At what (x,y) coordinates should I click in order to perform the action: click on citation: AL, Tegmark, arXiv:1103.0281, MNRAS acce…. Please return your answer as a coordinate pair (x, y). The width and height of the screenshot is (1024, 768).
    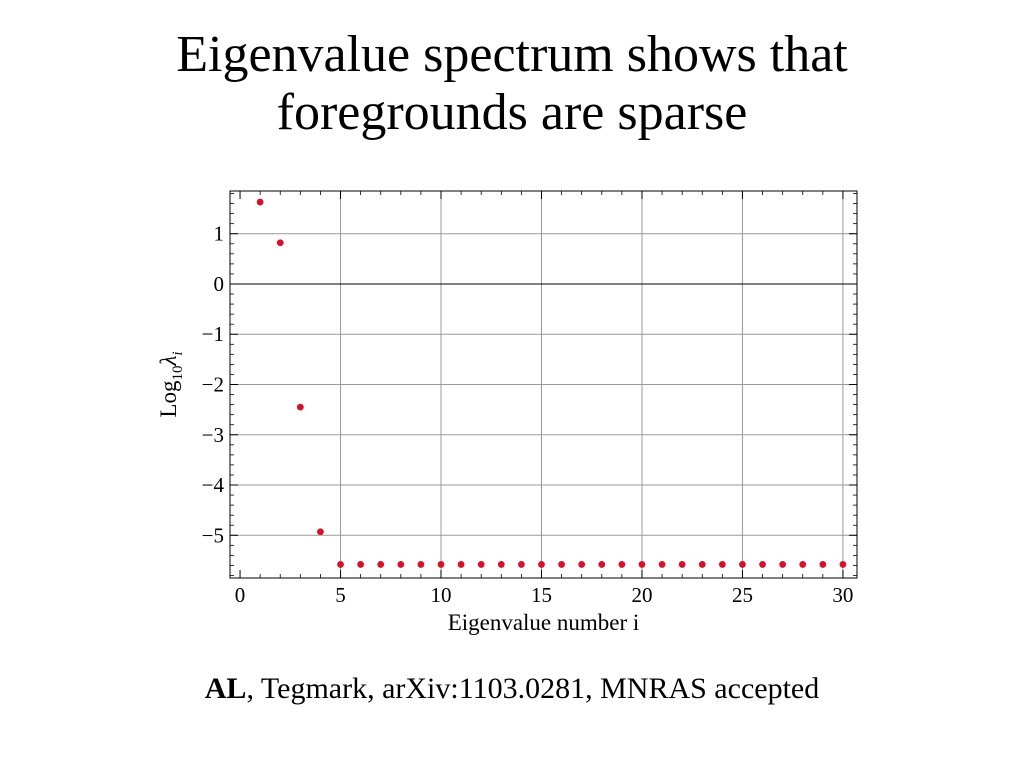
    Looking at the image, I should click on (512, 689).